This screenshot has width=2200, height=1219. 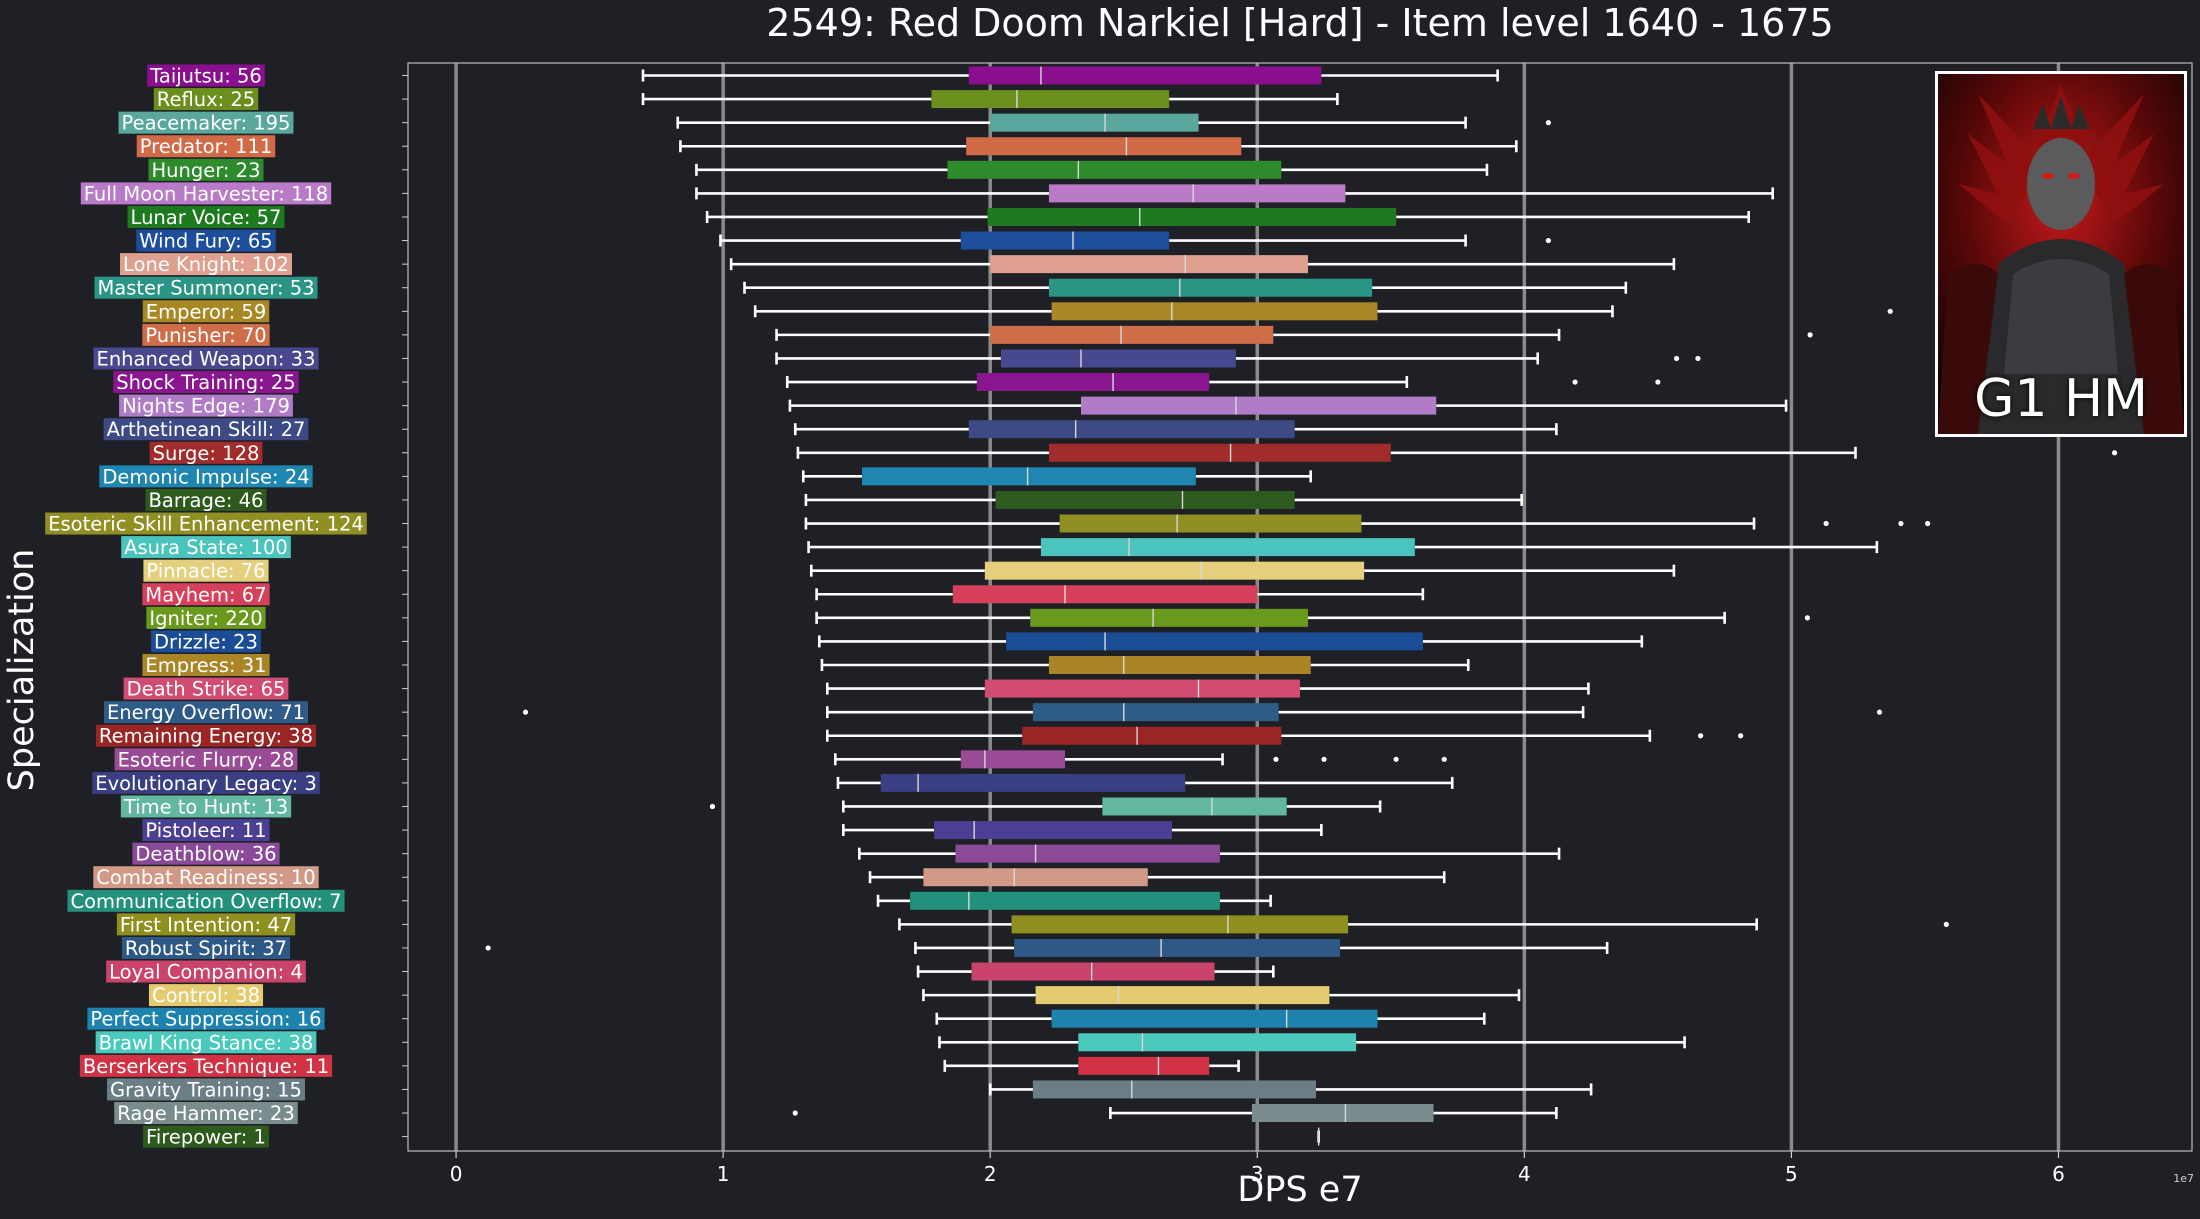 What do you see at coordinates (456, 1174) in the screenshot?
I see `x-tick-label: 0` at bounding box center [456, 1174].